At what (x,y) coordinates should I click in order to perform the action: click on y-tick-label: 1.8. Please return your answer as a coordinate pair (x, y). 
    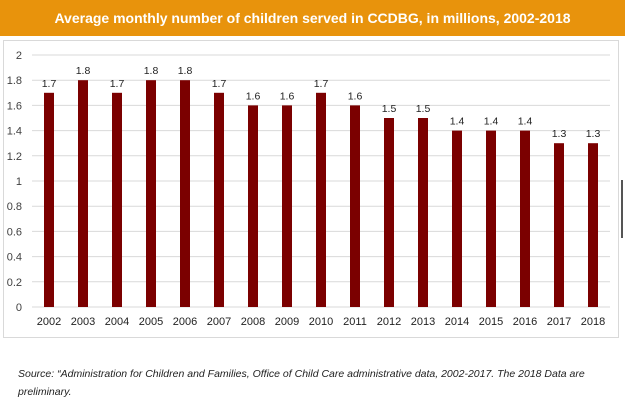
    Looking at the image, I should click on (14, 81).